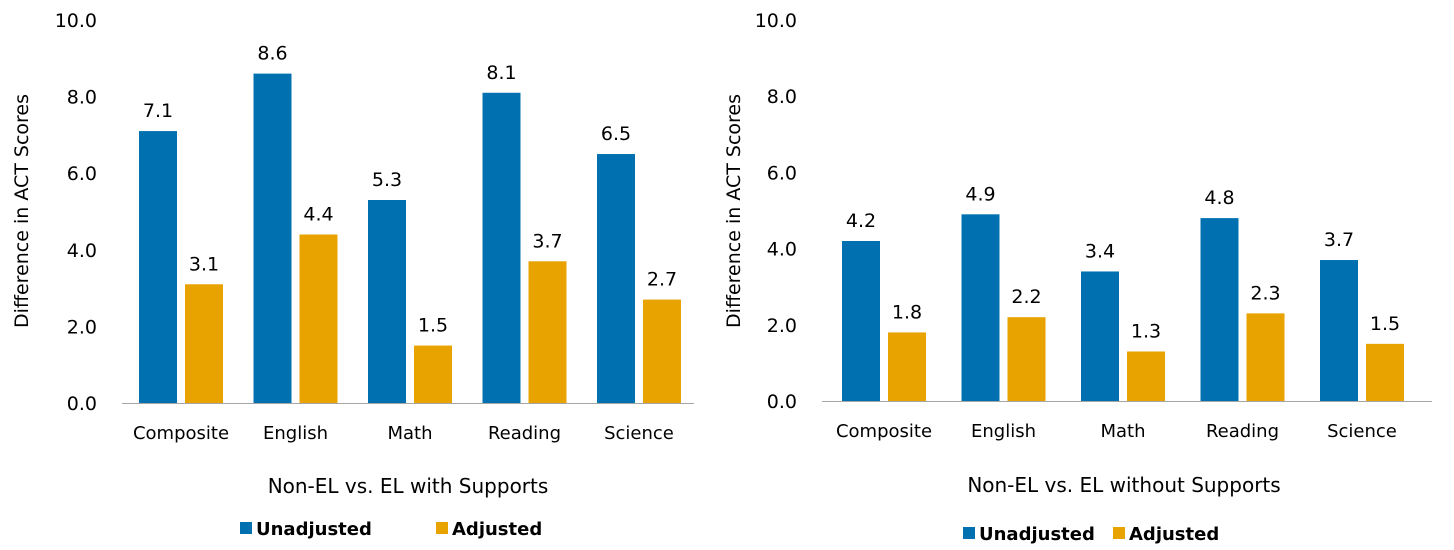 This screenshot has height=550, width=1454. Describe the element at coordinates (158, 111) in the screenshot. I see `data-label: 7.1` at that location.